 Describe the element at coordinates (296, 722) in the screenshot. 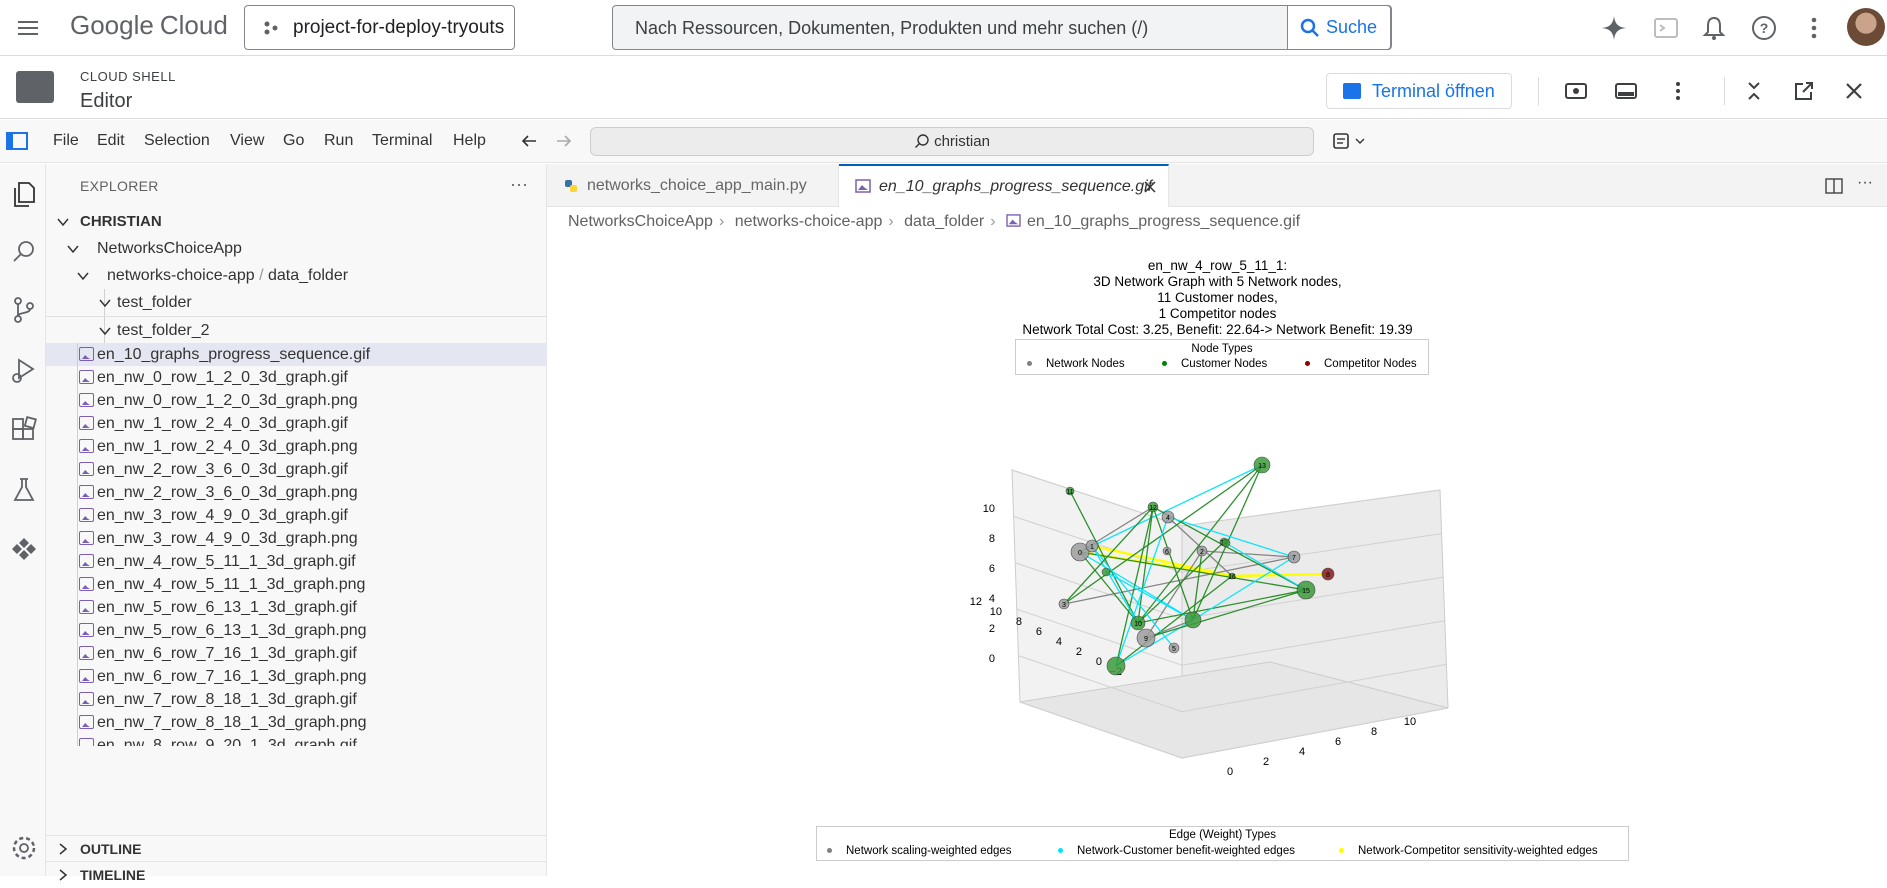

I see `file-item: en_nw_7_row_8_18_1_3d_graph.png` at that location.